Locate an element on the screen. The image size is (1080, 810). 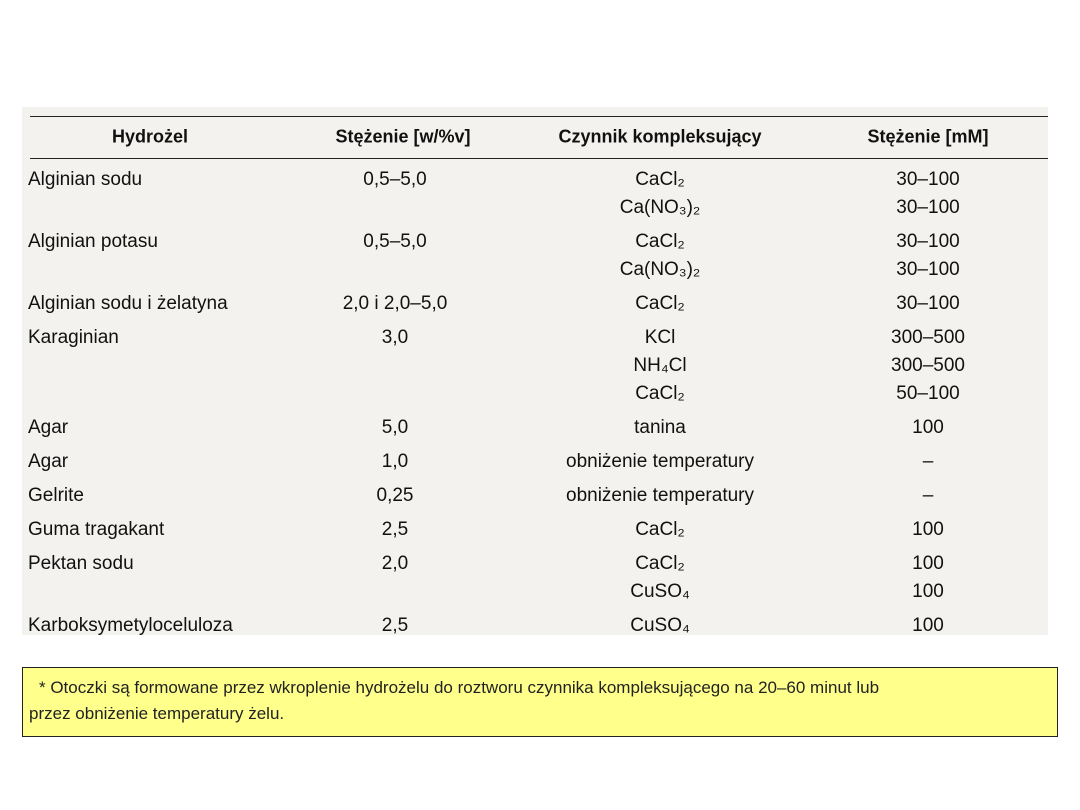
concentration: 0,25 is located at coordinates (395, 495).